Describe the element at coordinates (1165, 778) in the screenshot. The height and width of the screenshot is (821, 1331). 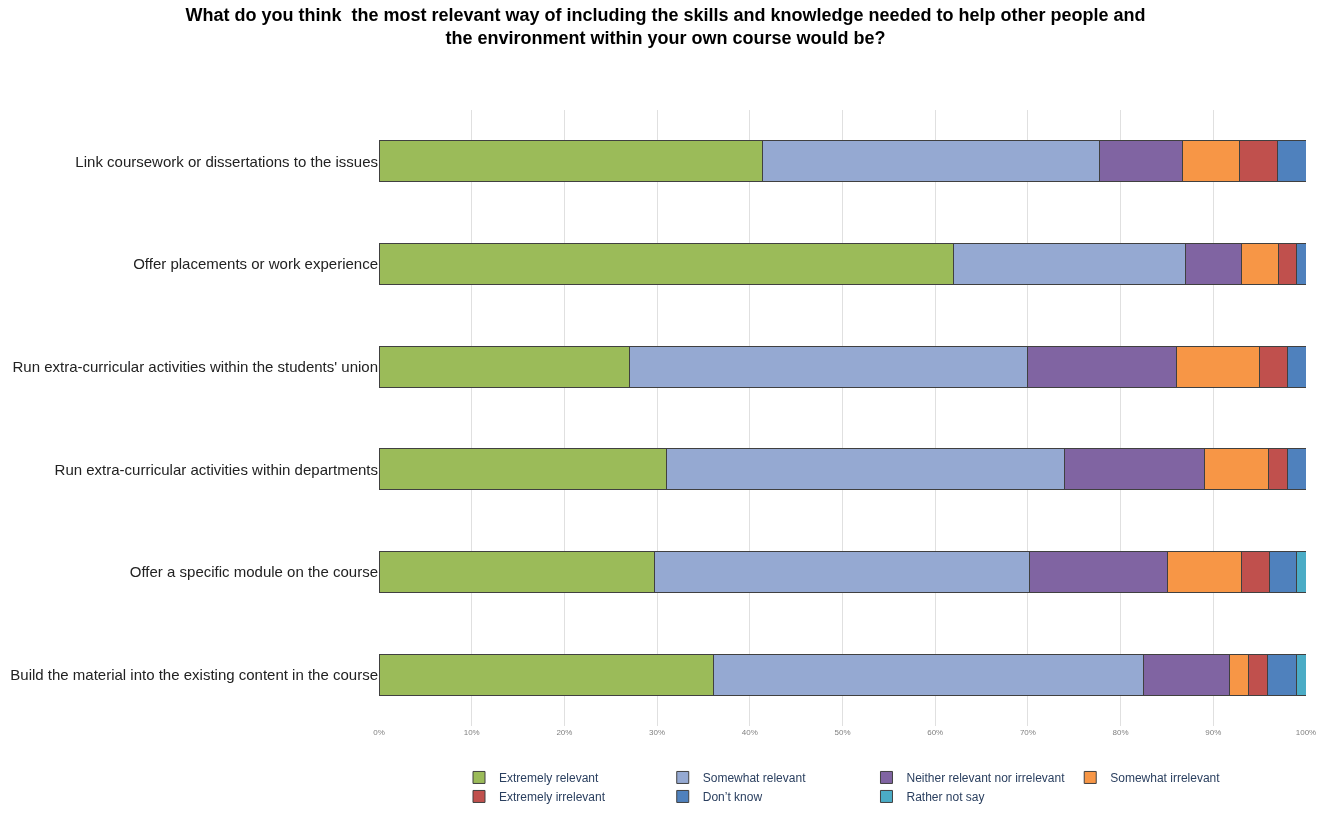
I see `legend-label: Somewhat irrelevant` at that location.